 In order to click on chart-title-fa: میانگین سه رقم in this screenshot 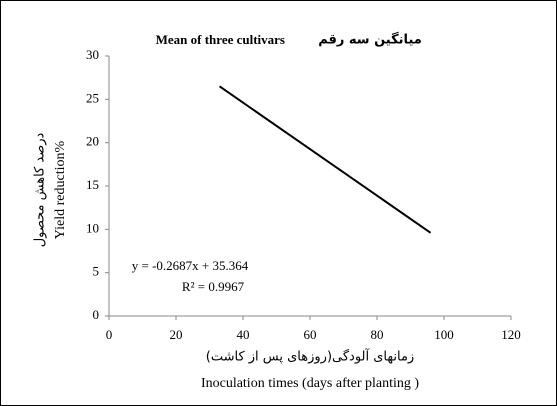, I will do `click(370, 40)`.